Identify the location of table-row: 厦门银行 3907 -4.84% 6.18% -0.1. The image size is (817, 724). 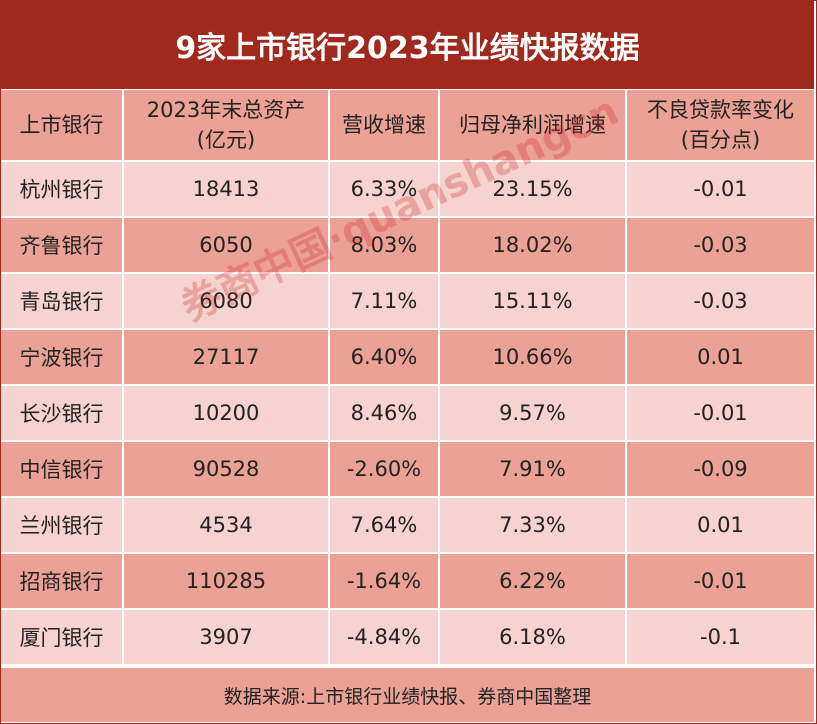
(407, 638).